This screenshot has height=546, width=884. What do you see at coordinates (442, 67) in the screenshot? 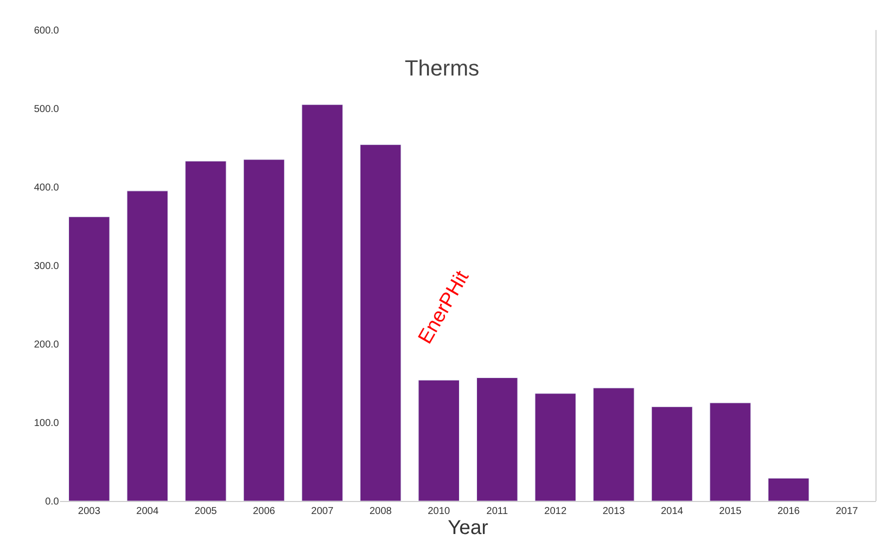
I see `text: Therms` at bounding box center [442, 67].